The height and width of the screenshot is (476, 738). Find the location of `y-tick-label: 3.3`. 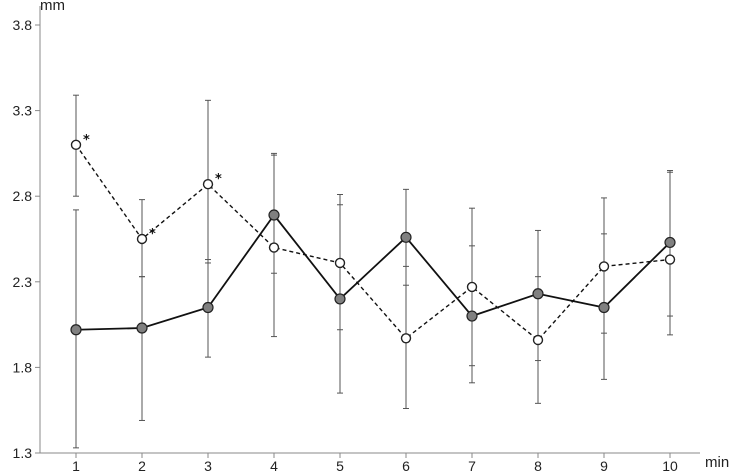

y-tick-label: 3.3 is located at coordinates (23, 111).